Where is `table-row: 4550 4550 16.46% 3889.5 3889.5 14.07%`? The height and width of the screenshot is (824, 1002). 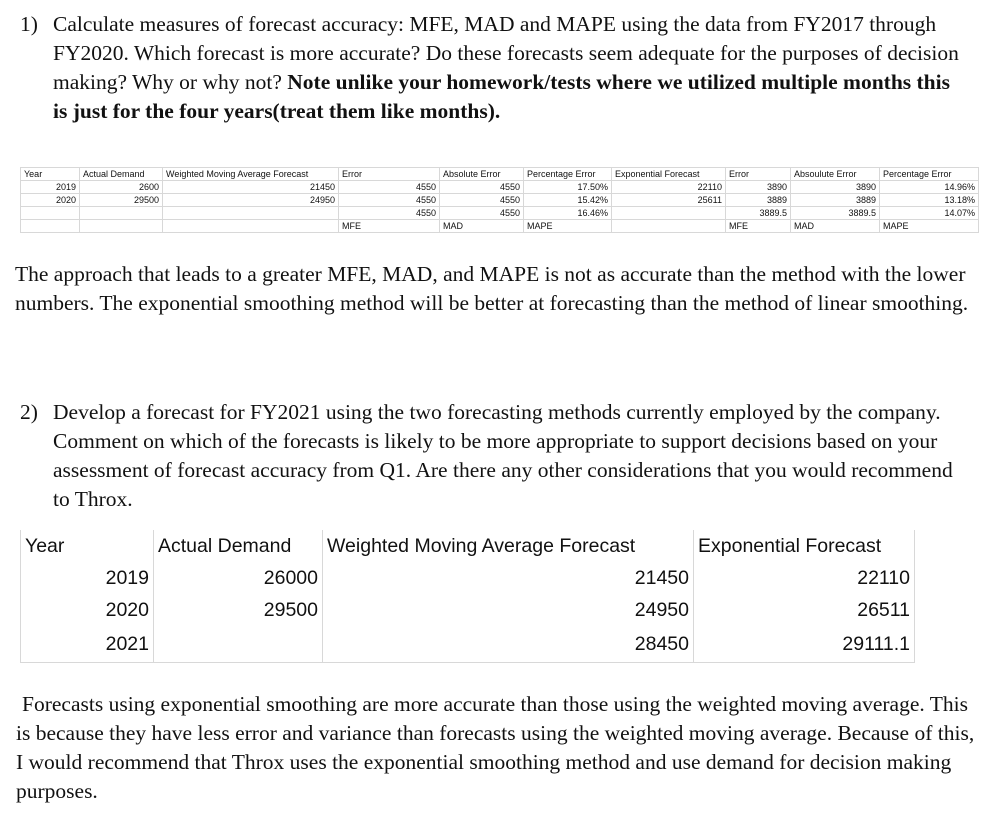 table-row: 4550 4550 16.46% 3889.5 3889.5 14.07% is located at coordinates (499, 213).